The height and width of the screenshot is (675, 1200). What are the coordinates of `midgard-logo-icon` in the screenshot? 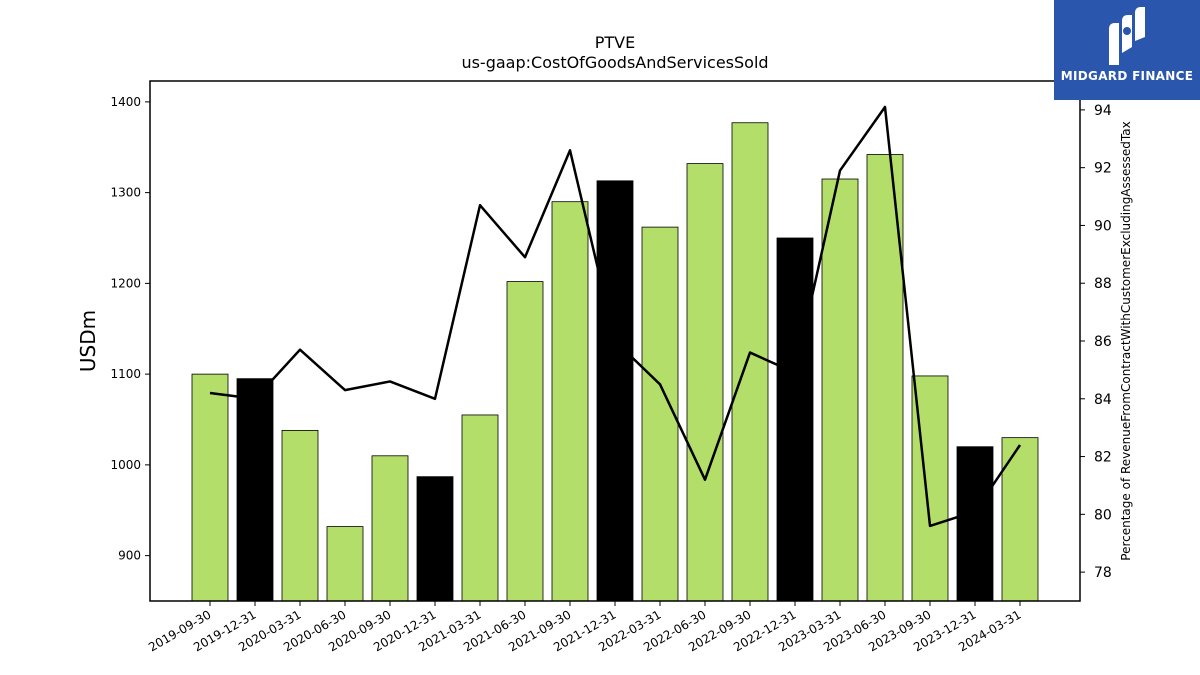 It's located at (1127, 36).